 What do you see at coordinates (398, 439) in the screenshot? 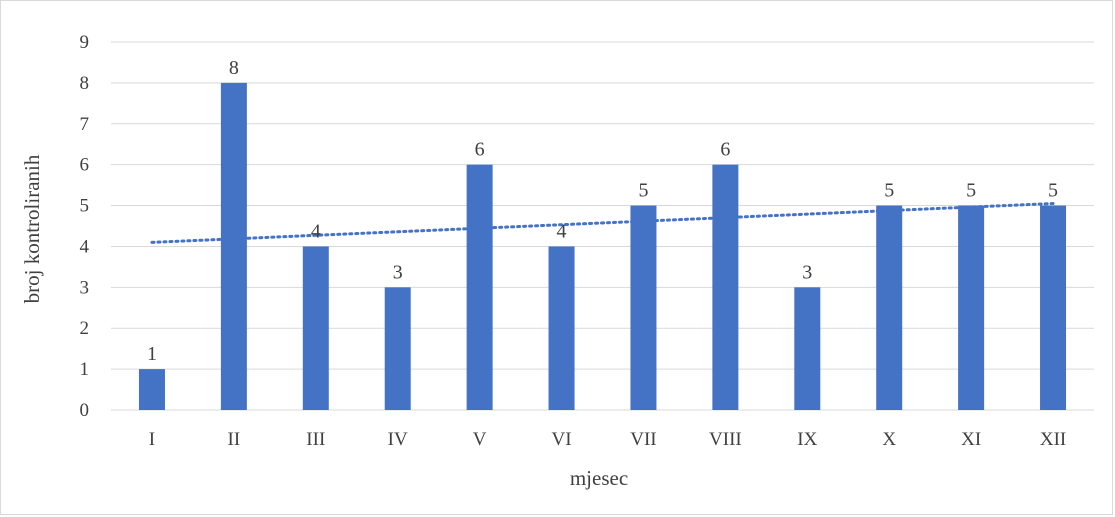
I see `x-tick-label: IV` at bounding box center [398, 439].